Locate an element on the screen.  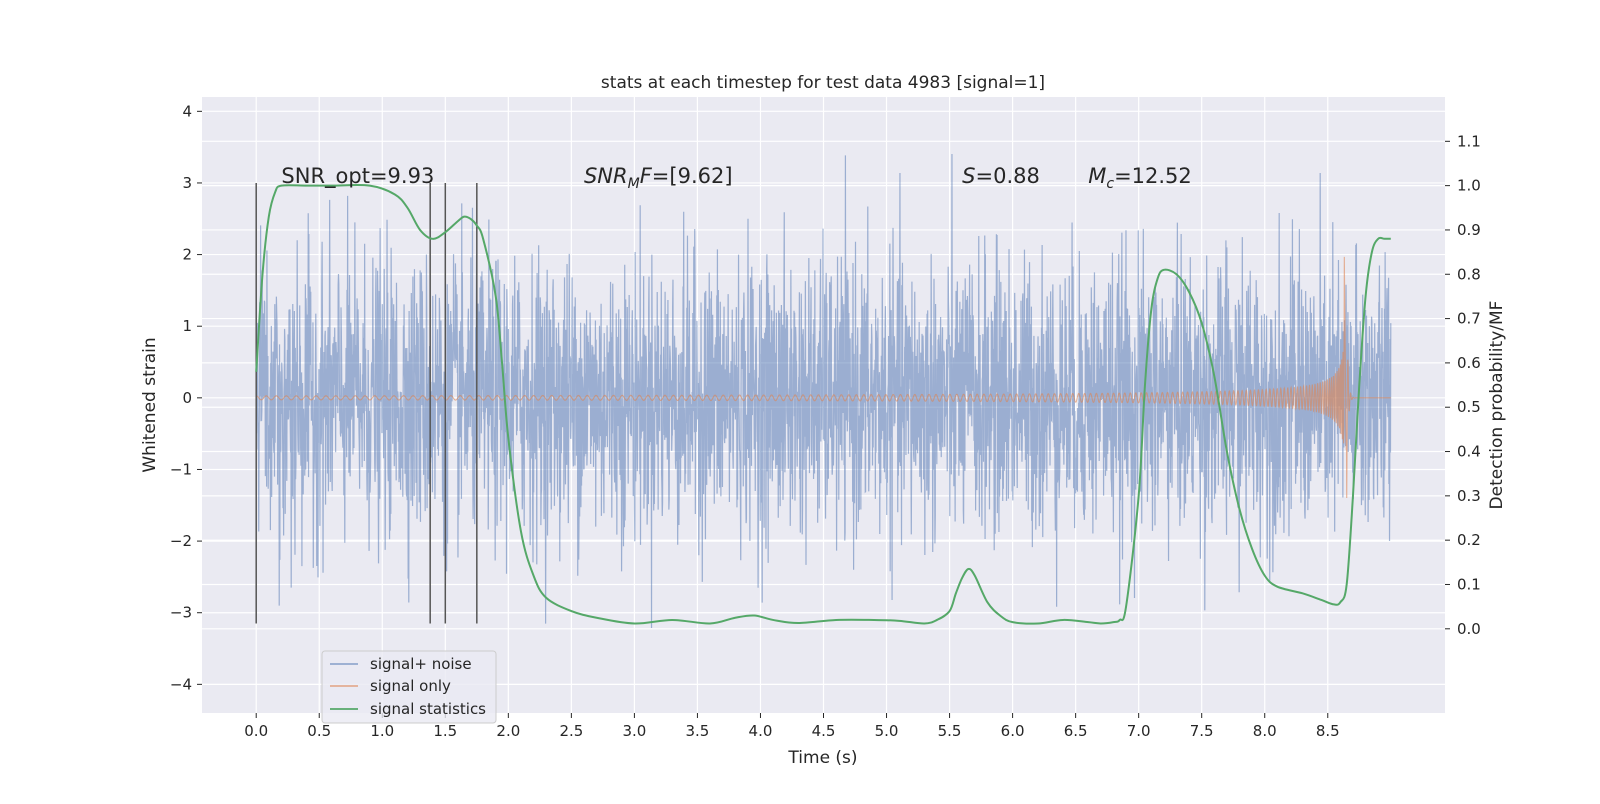
x-tick-label: 6.0 is located at coordinates (1013, 731).